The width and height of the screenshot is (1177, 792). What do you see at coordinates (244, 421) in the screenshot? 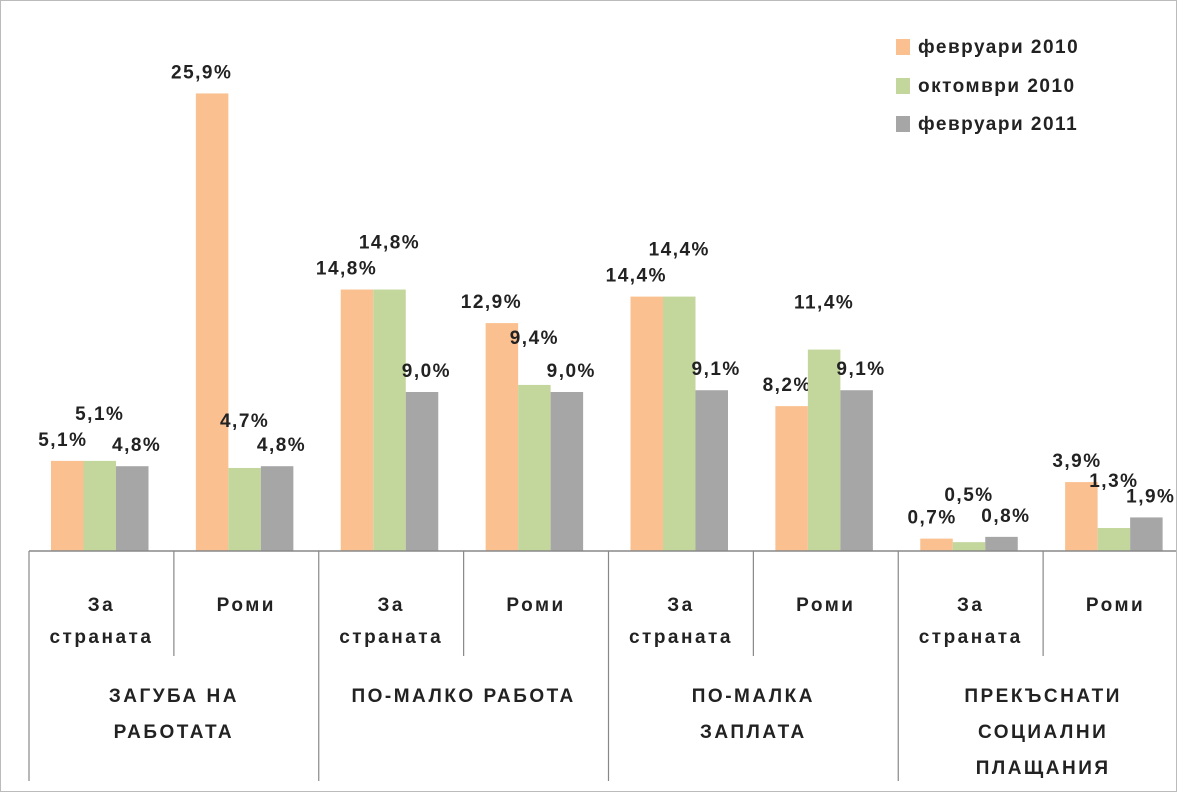
I see `data-label: 4,7%` at bounding box center [244, 421].